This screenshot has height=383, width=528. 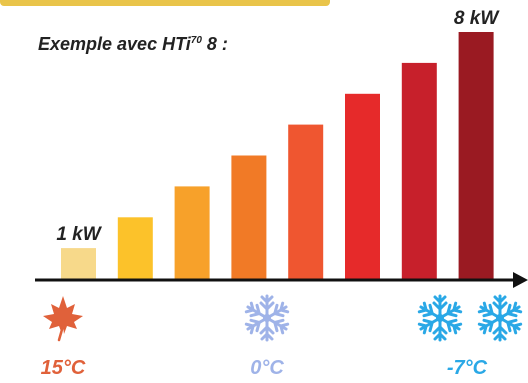 What do you see at coordinates (467, 368) in the screenshot?
I see `annotation-label: -7°C` at bounding box center [467, 368].